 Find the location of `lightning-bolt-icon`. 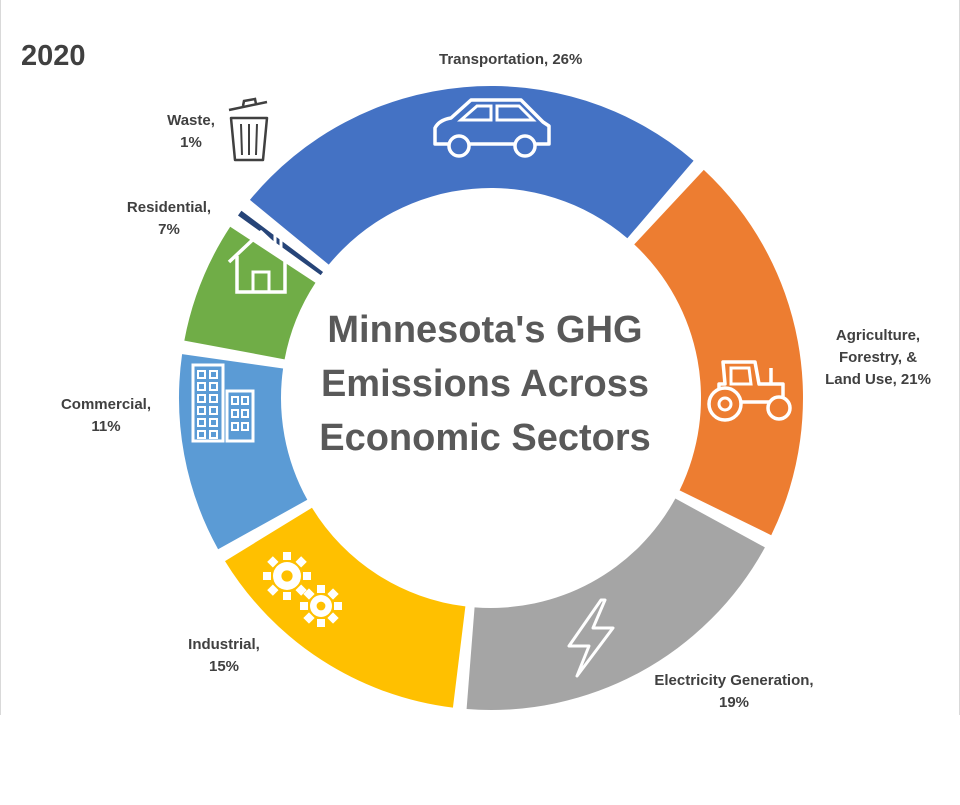

lightning-bolt-icon is located at coordinates (591, 638).